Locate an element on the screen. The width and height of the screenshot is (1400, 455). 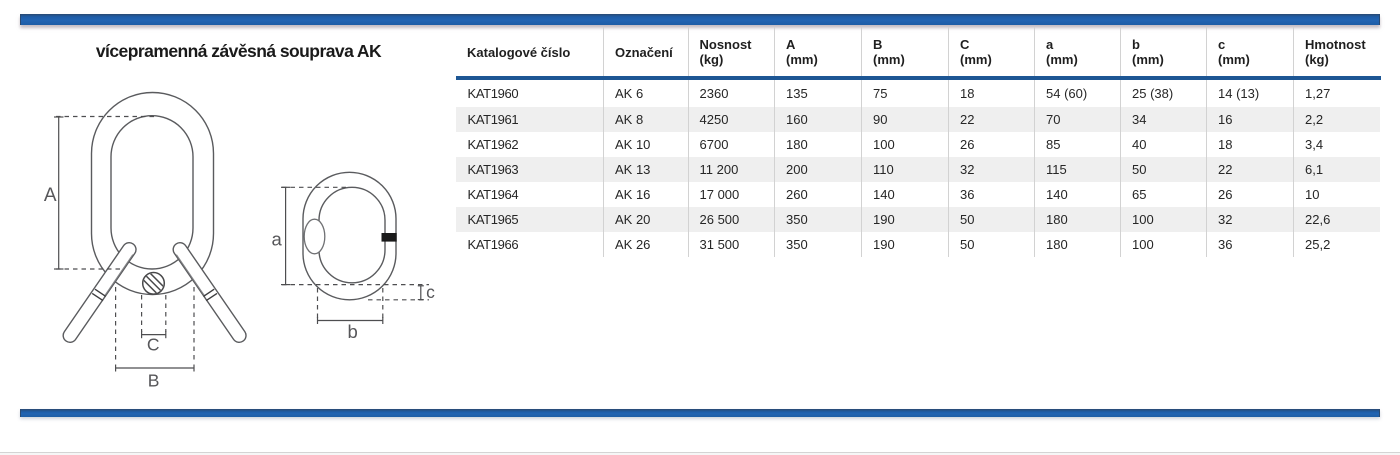
svg-text: c is located at coordinates (430, 292).